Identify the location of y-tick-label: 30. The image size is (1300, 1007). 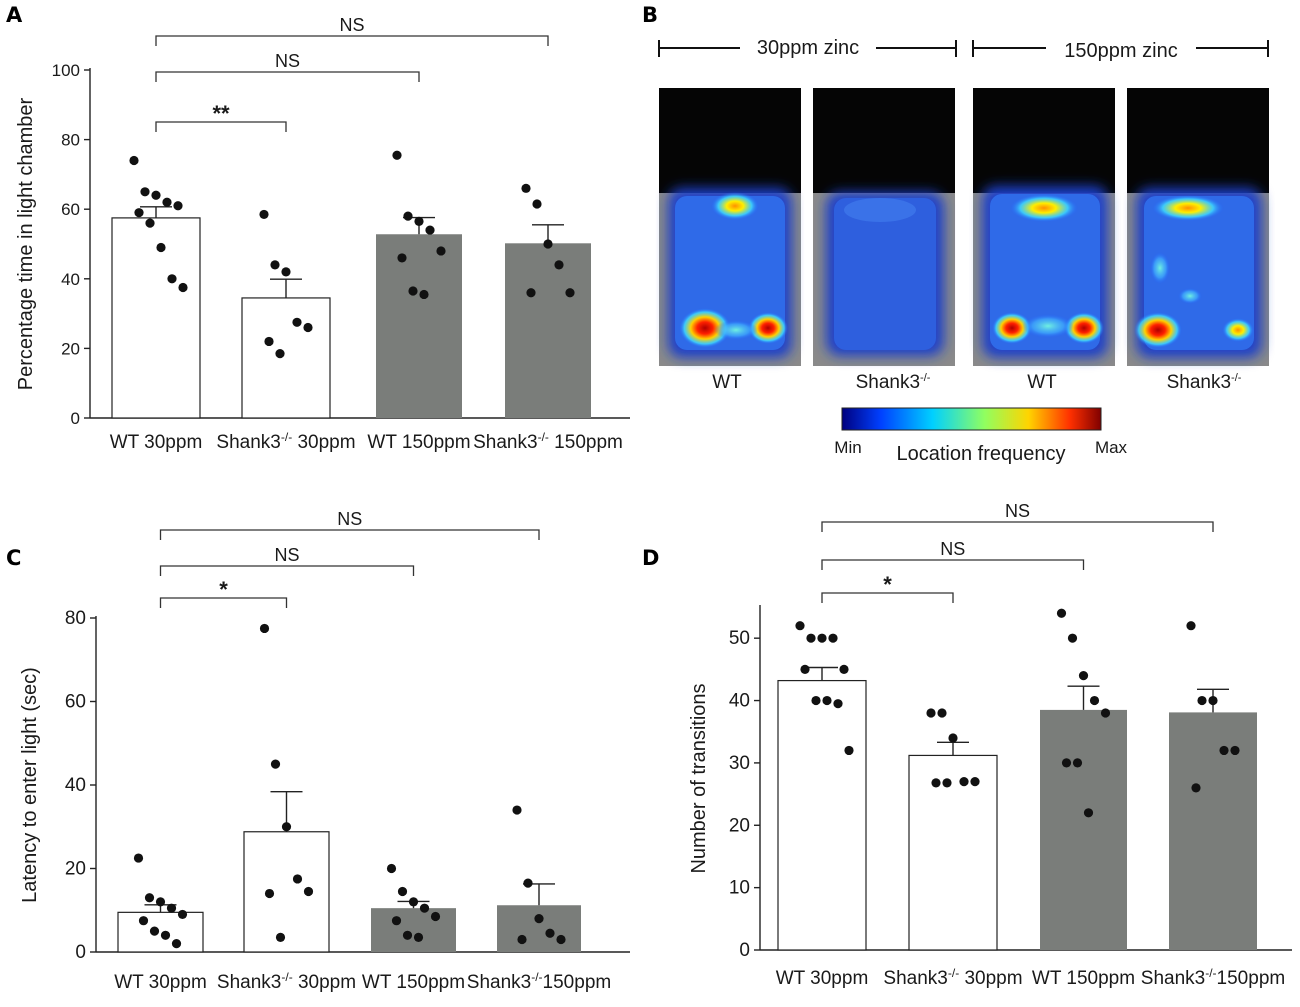
(739, 763).